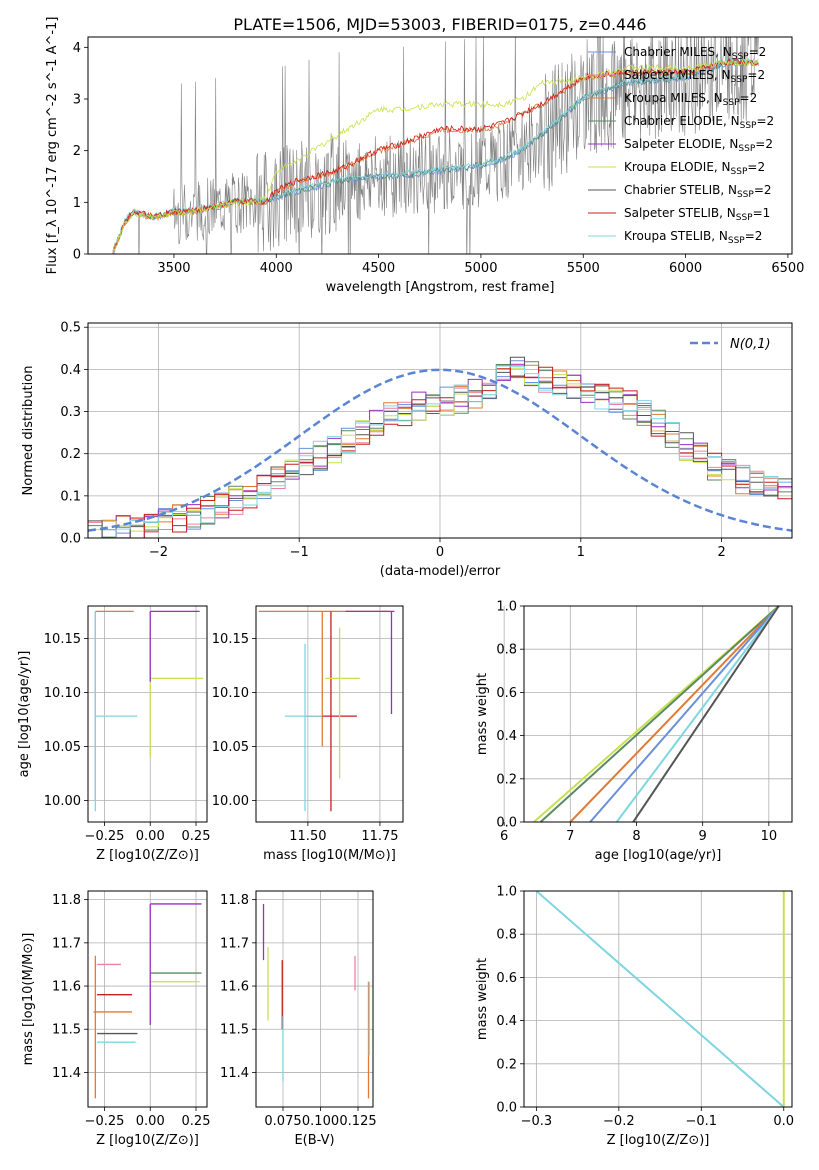 This screenshot has width=819, height=1170. Describe the element at coordinates (581, 552) in the screenshot. I see `x-tick-label: 1` at that location.